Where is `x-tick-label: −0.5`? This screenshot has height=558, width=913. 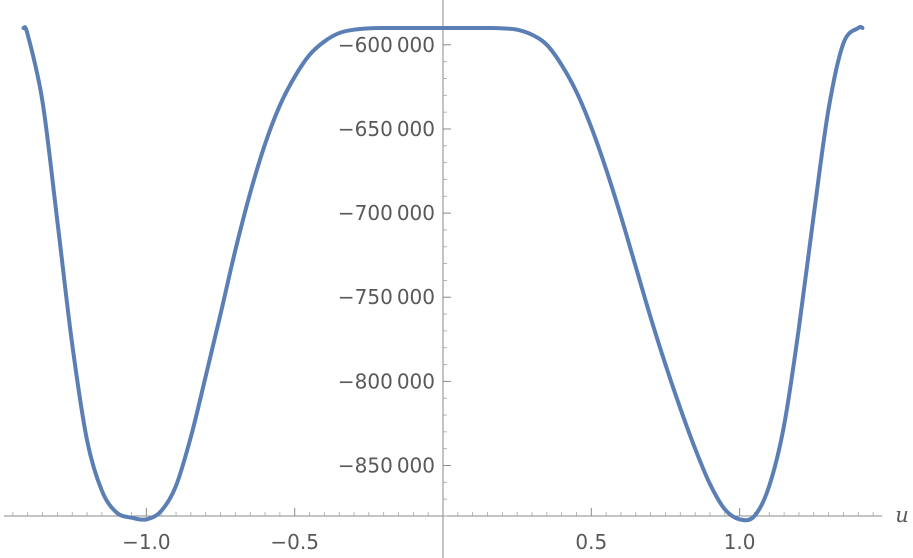
x-tick-label: −0.5 is located at coordinates (294, 542).